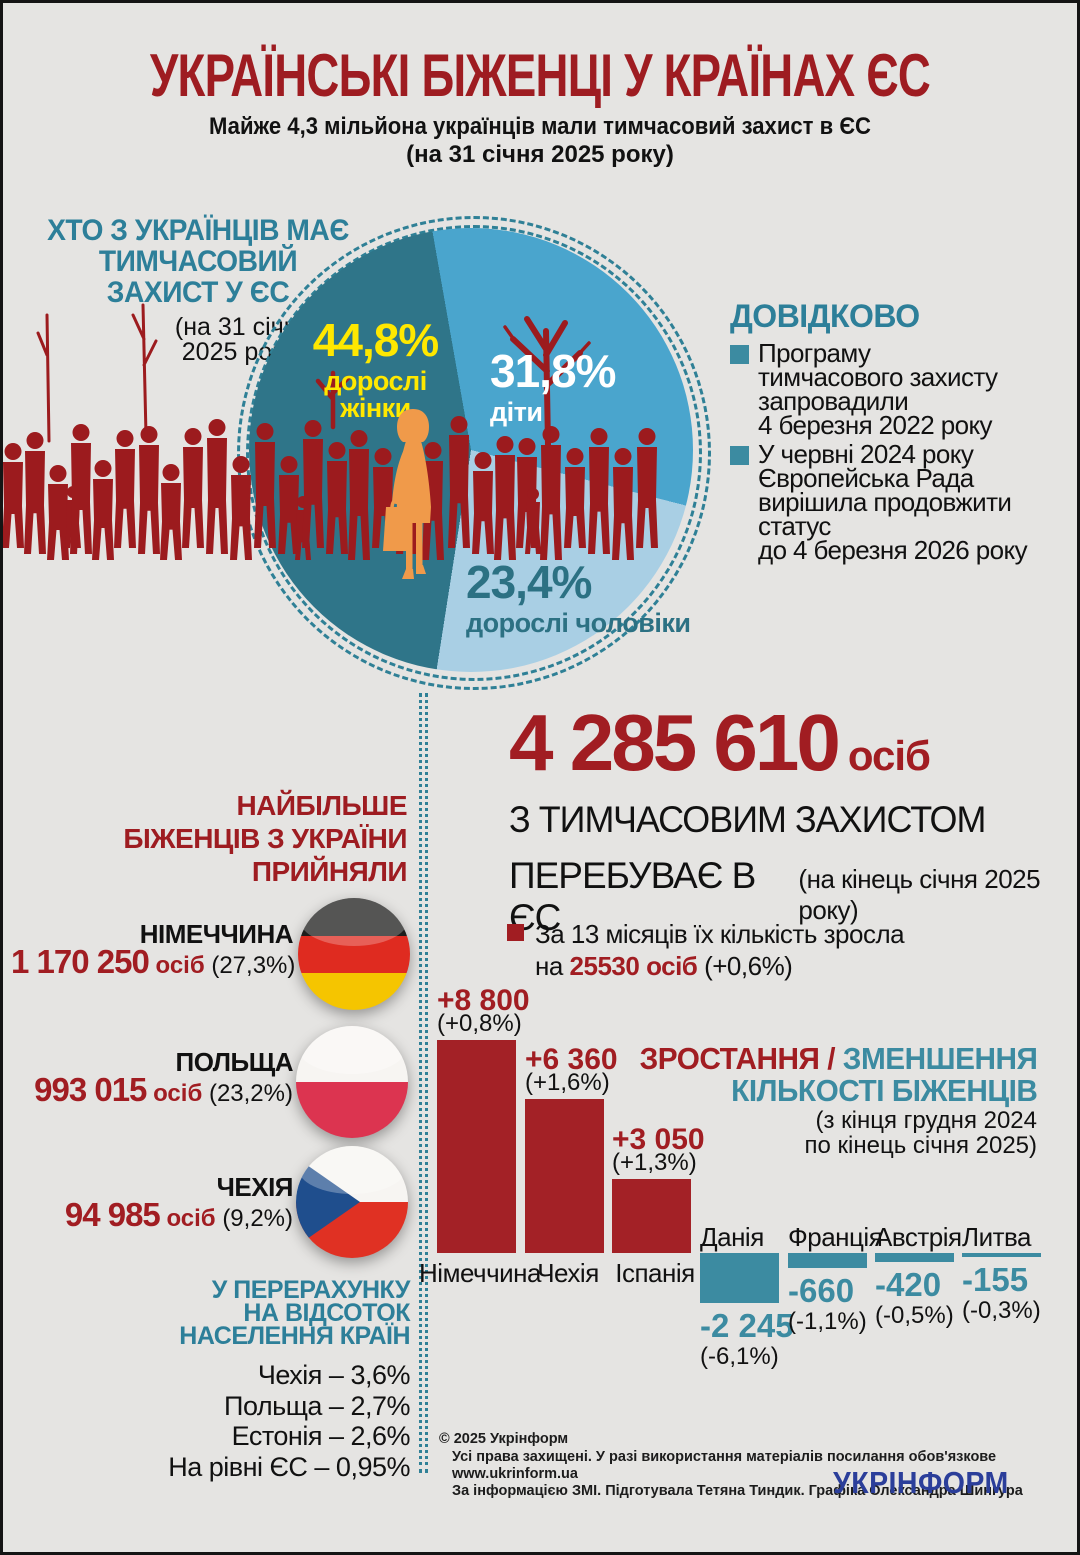 This screenshot has width=1080, height=1555. What do you see at coordinates (153, 961) in the screenshot?
I see `country-number: 1 170 250 осіб (27,3%)` at bounding box center [153, 961].